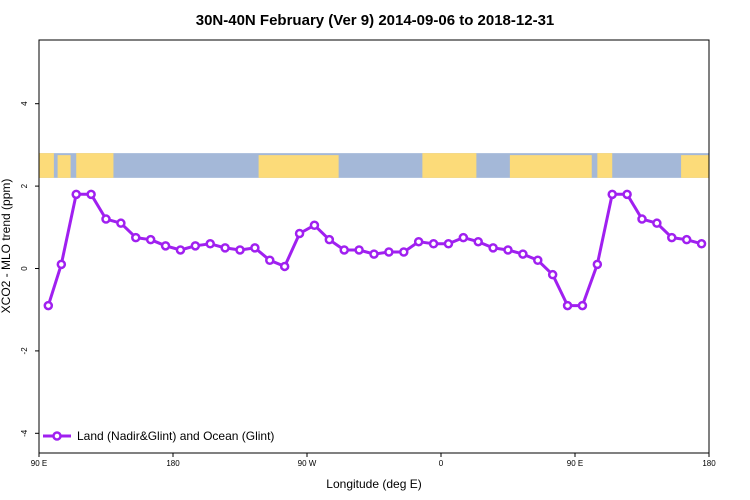 The height and width of the screenshot is (500, 750). Describe the element at coordinates (307, 463) in the screenshot. I see `x-tick-label: 90 W` at that location.